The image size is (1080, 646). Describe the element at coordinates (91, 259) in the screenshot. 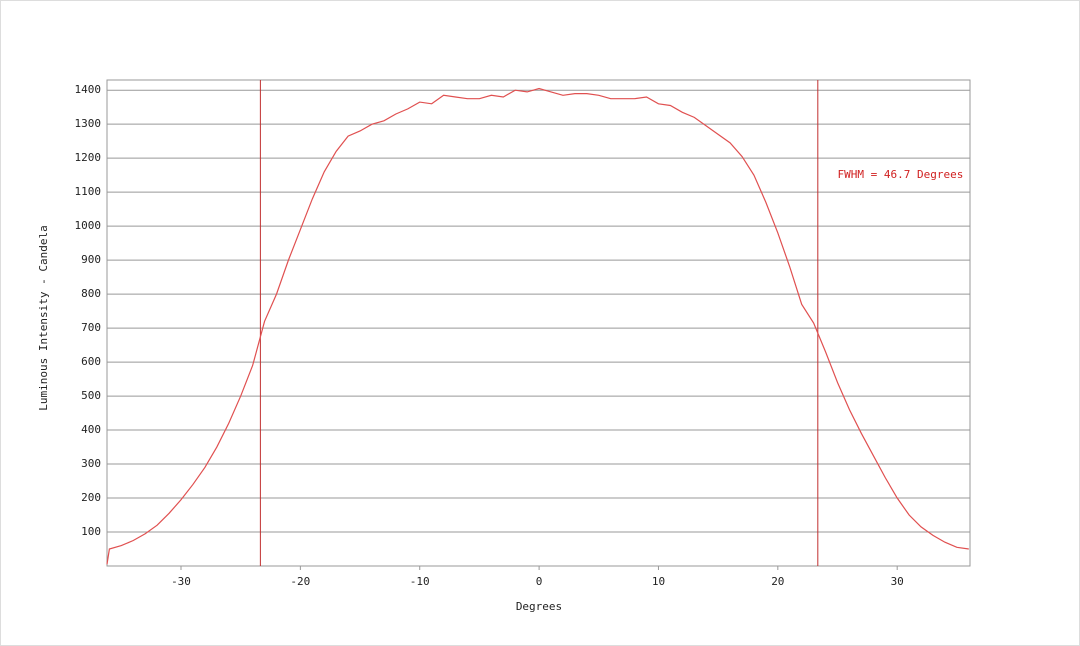

I see `y-tick-label: 900` at that location.